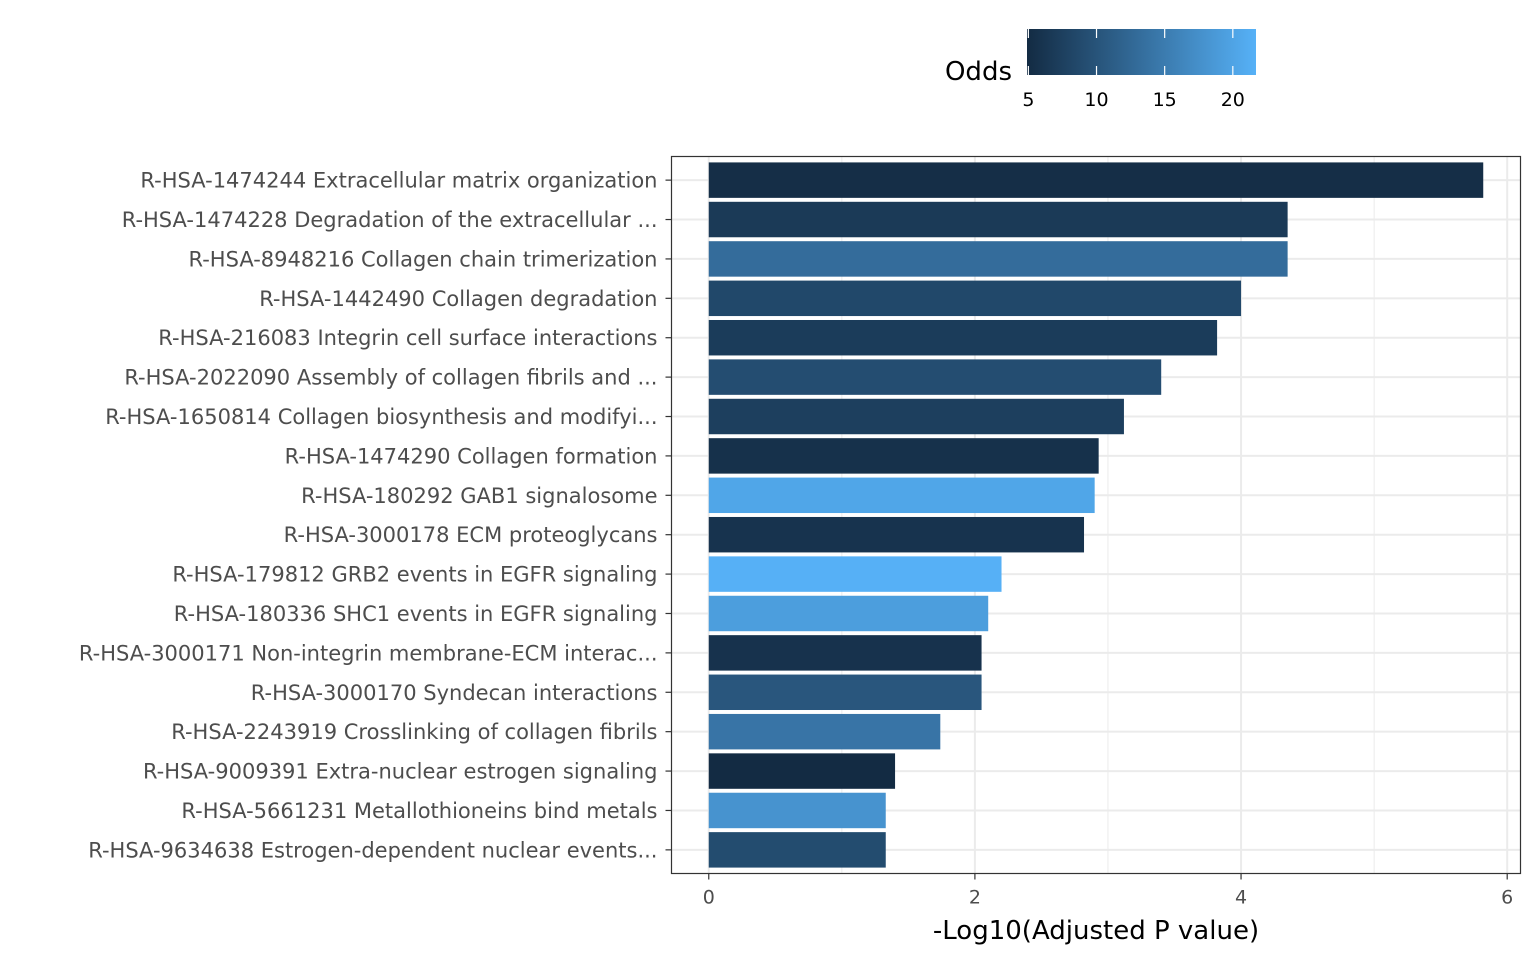  Describe the element at coordinates (1108, 891) in the screenshot. I see `x-axis: 0 2 4 6` at that location.